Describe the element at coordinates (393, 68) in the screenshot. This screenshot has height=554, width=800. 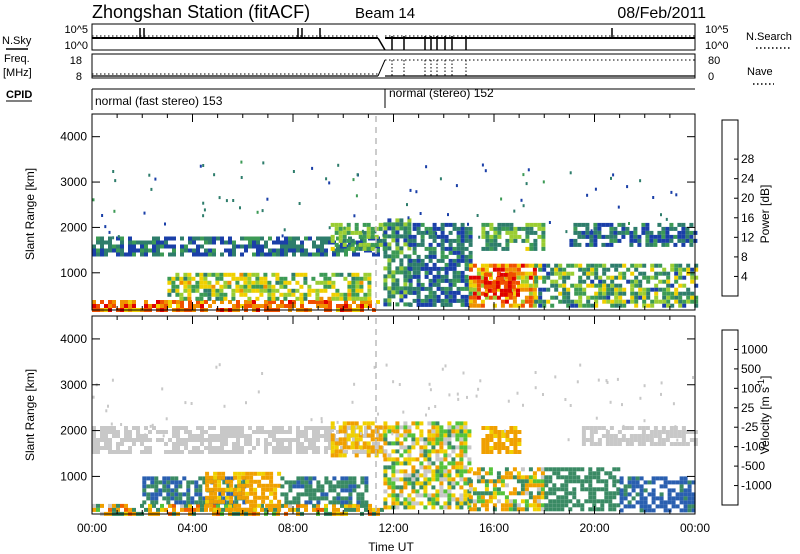
I see `freq-traces` at that location.